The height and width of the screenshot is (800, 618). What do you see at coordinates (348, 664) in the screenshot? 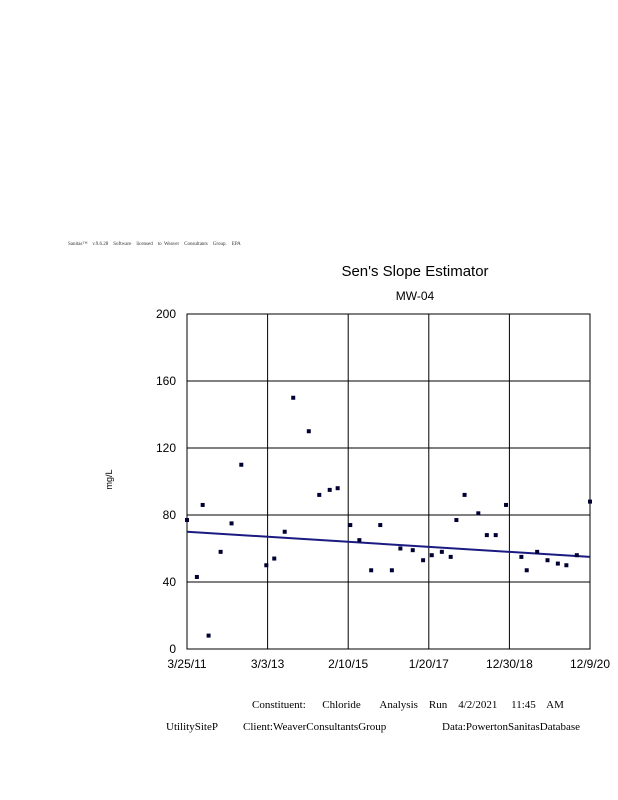
I see `x-tick-label: 2/10/15` at bounding box center [348, 664].